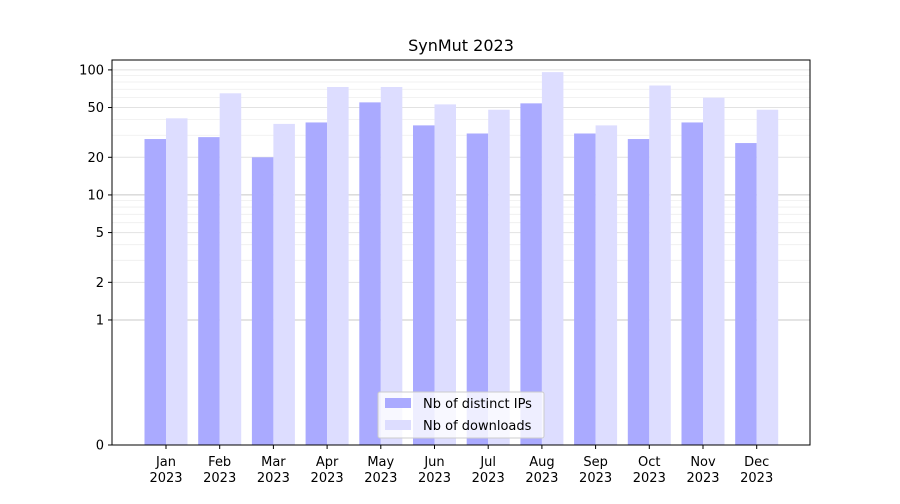  I want to click on y-tick-label: 0, so click(100, 446).